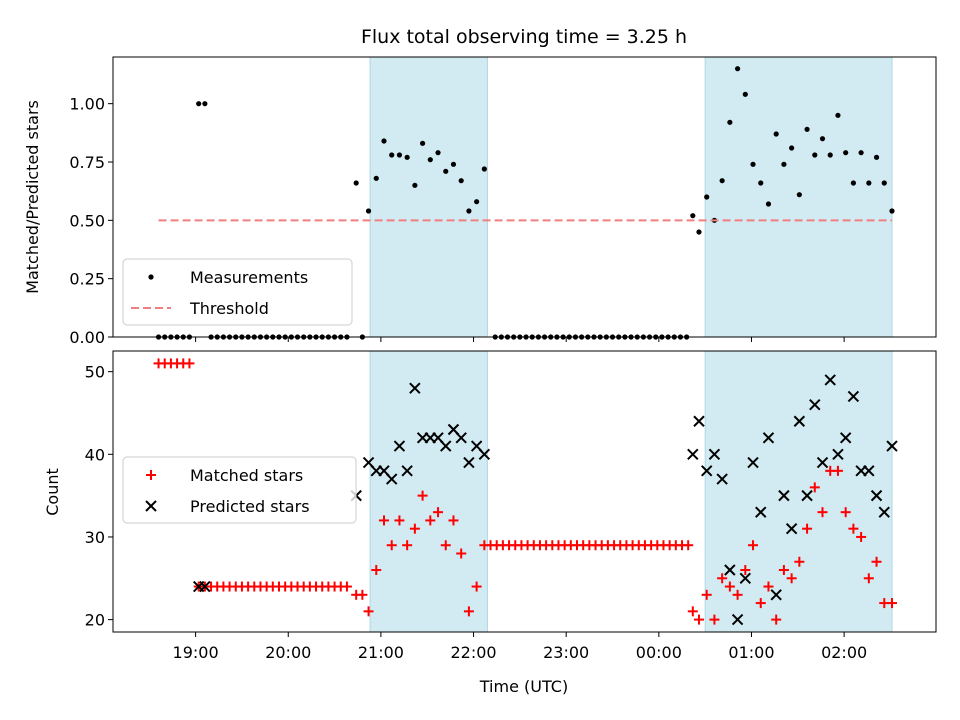 This screenshot has width=960, height=720. Describe the element at coordinates (524, 37) in the screenshot. I see `chart-title: Flux total observing time = 3.25 h` at that location.